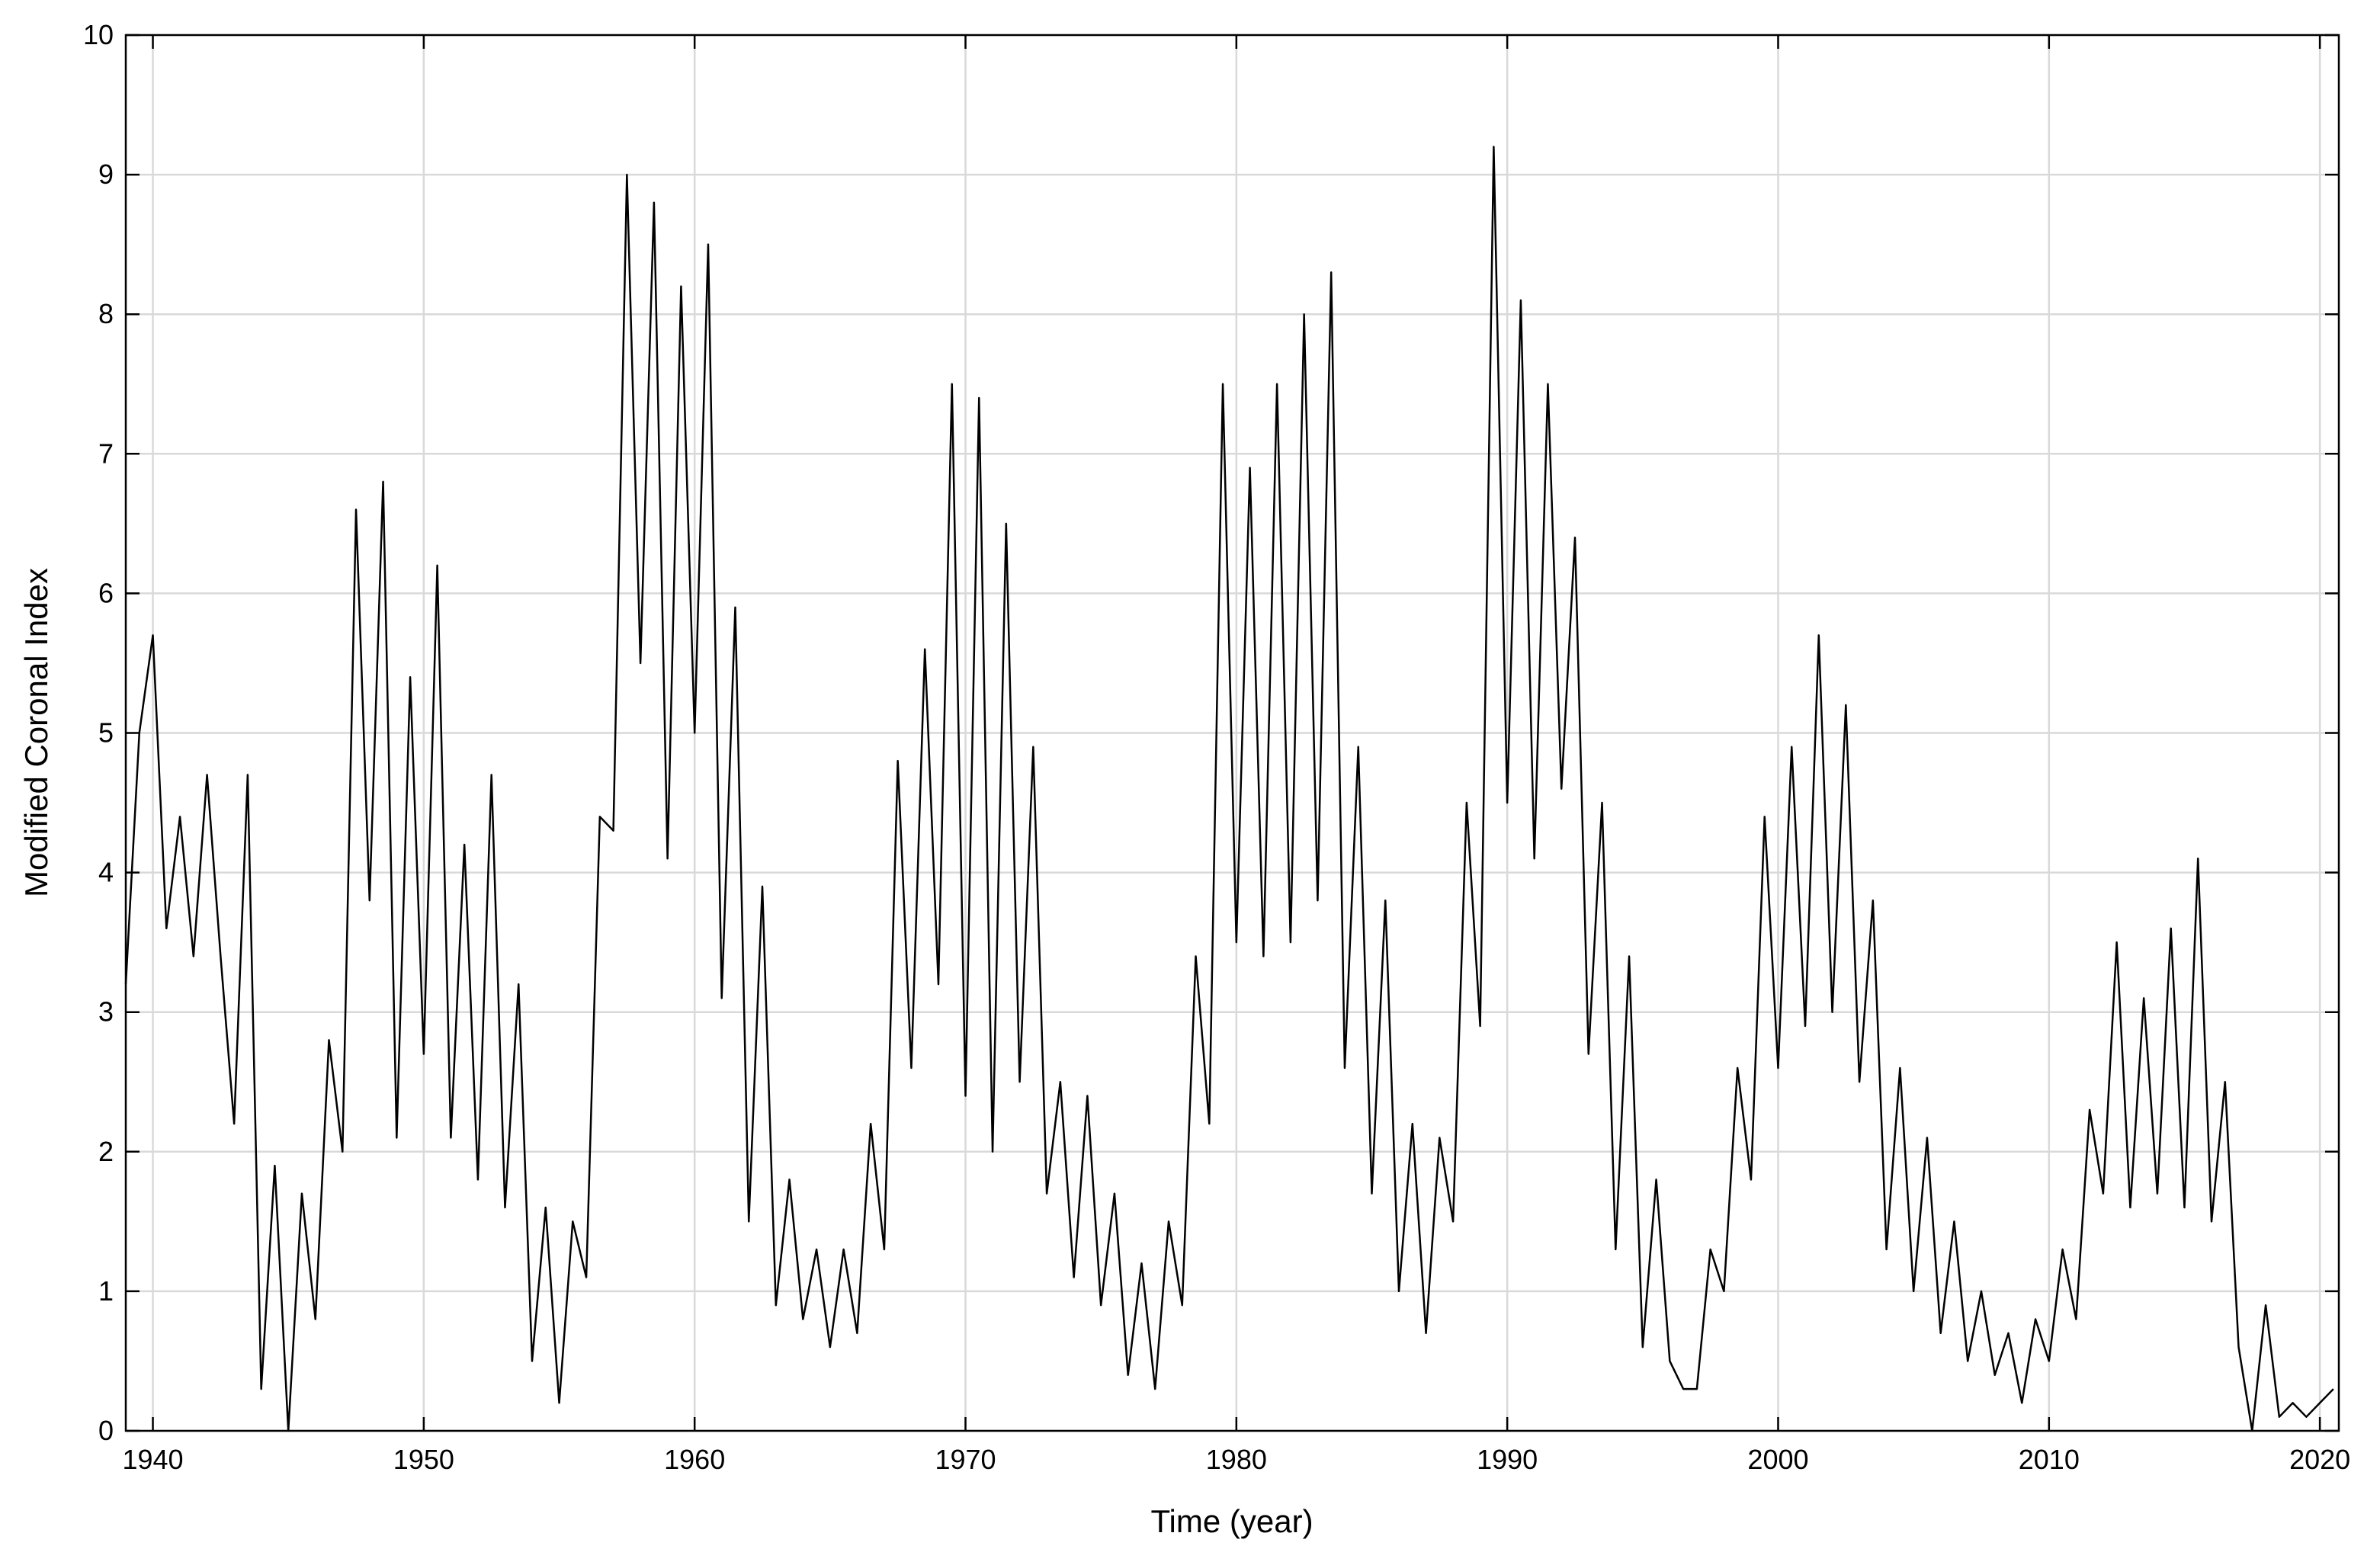 The image size is (2380, 1565). I want to click on x-tick-label: 2010, so click(2049, 1459).